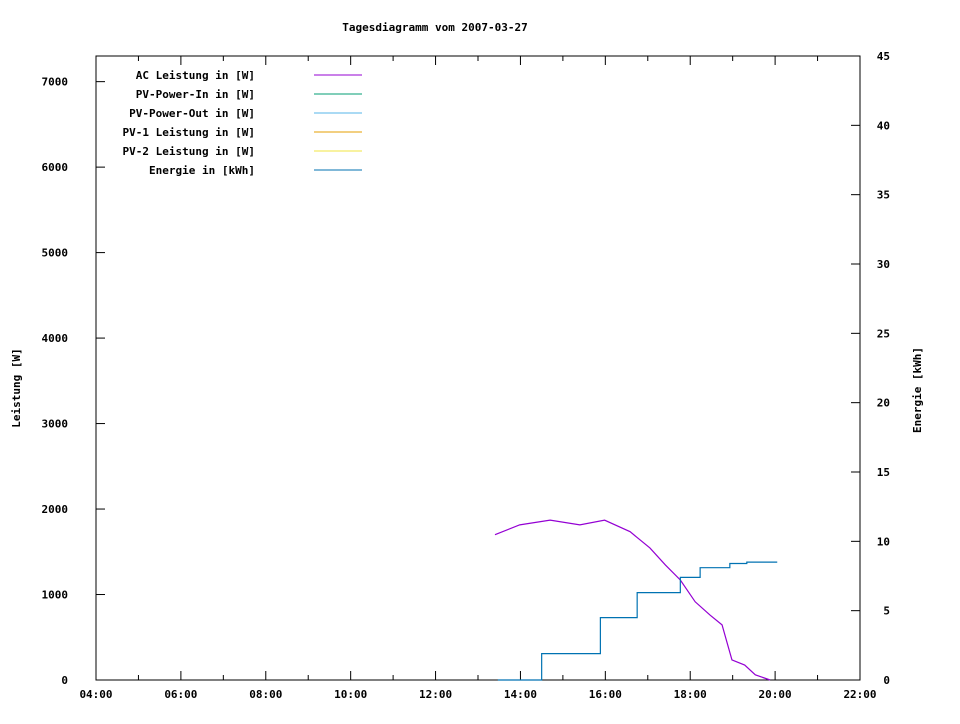  Describe the element at coordinates (202, 170) in the screenshot. I see `legend-label: Energie in [kWh]` at that location.